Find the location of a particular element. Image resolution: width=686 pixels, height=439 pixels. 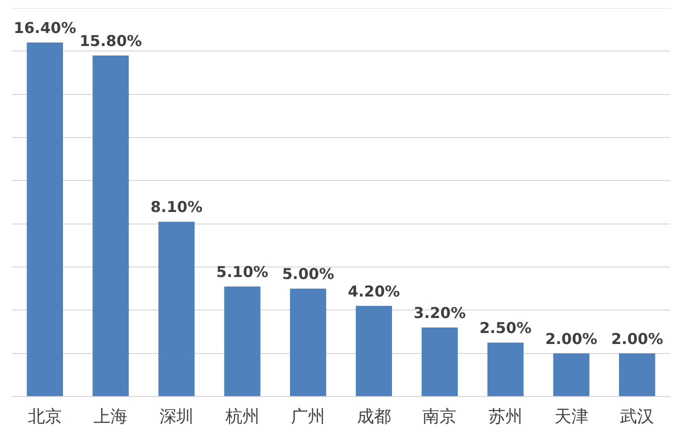

x-tick-label: 上海 is located at coordinates (111, 417).